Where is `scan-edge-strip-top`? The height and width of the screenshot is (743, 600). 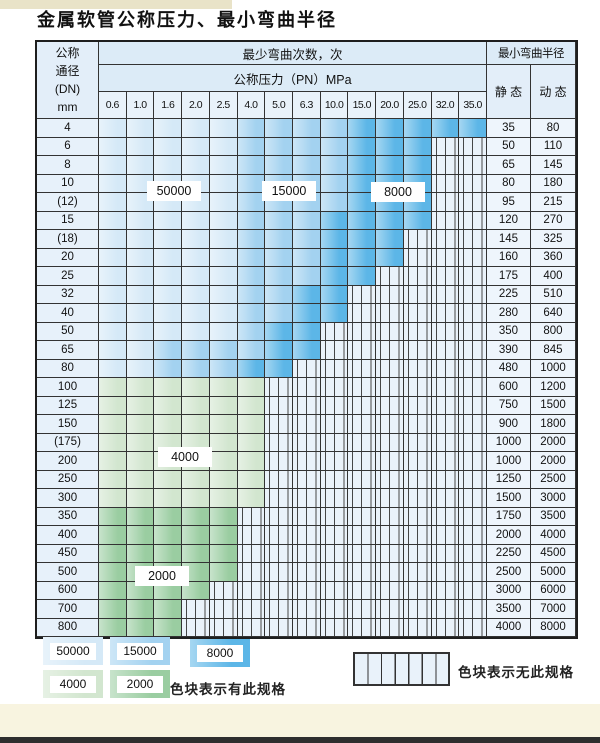
scan-edge-strip-top is located at coordinates (116, 4).